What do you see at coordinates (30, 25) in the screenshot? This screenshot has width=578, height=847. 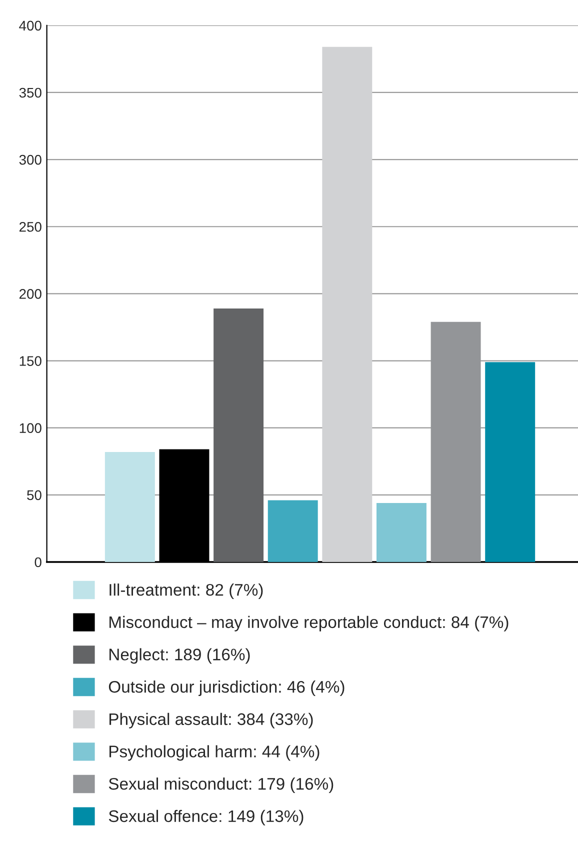 I see `y-tick-label: 400` at bounding box center [30, 25].